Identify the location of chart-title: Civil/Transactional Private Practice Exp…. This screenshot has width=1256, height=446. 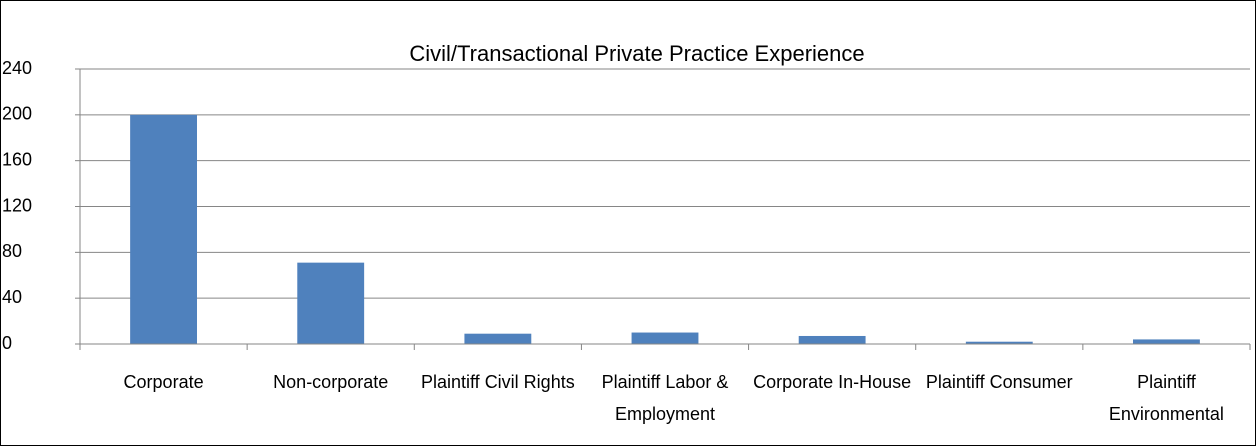
(636, 53).